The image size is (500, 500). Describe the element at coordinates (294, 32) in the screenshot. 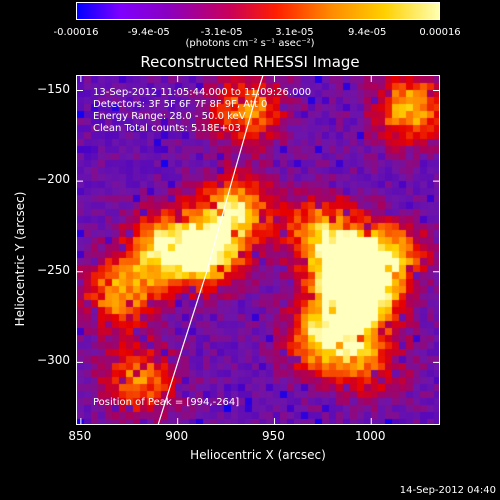

I see `colorbar-tick-label: 3.1e-05` at that location.